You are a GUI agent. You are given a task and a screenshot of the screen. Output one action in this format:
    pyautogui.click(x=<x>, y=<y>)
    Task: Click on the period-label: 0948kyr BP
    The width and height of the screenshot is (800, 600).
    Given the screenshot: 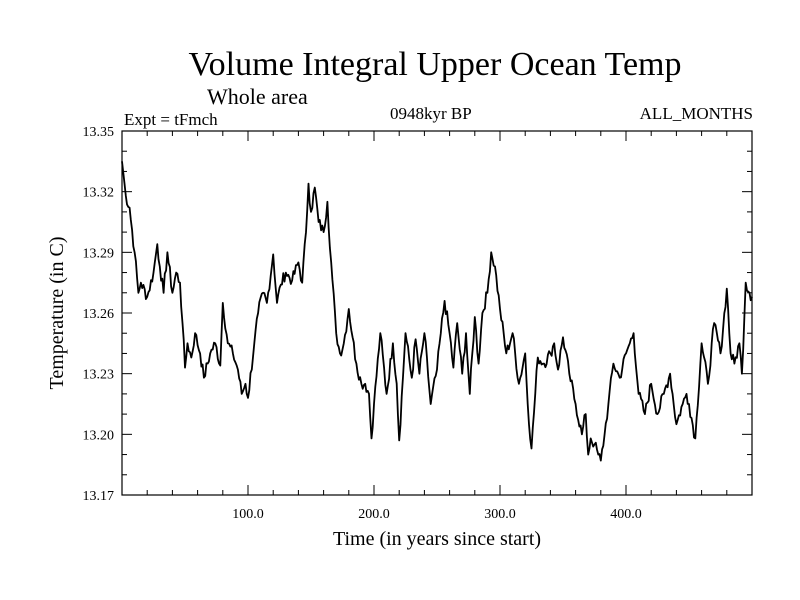 What is the action you would take?
    pyautogui.click(x=431, y=113)
    